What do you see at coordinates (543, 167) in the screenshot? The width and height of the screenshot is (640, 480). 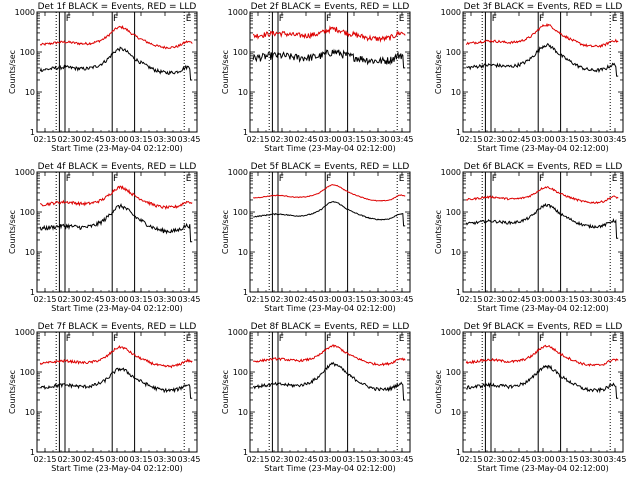 I see `panel-title: Det 6f BLACK = Events, RED = LLD` at bounding box center [543, 167].